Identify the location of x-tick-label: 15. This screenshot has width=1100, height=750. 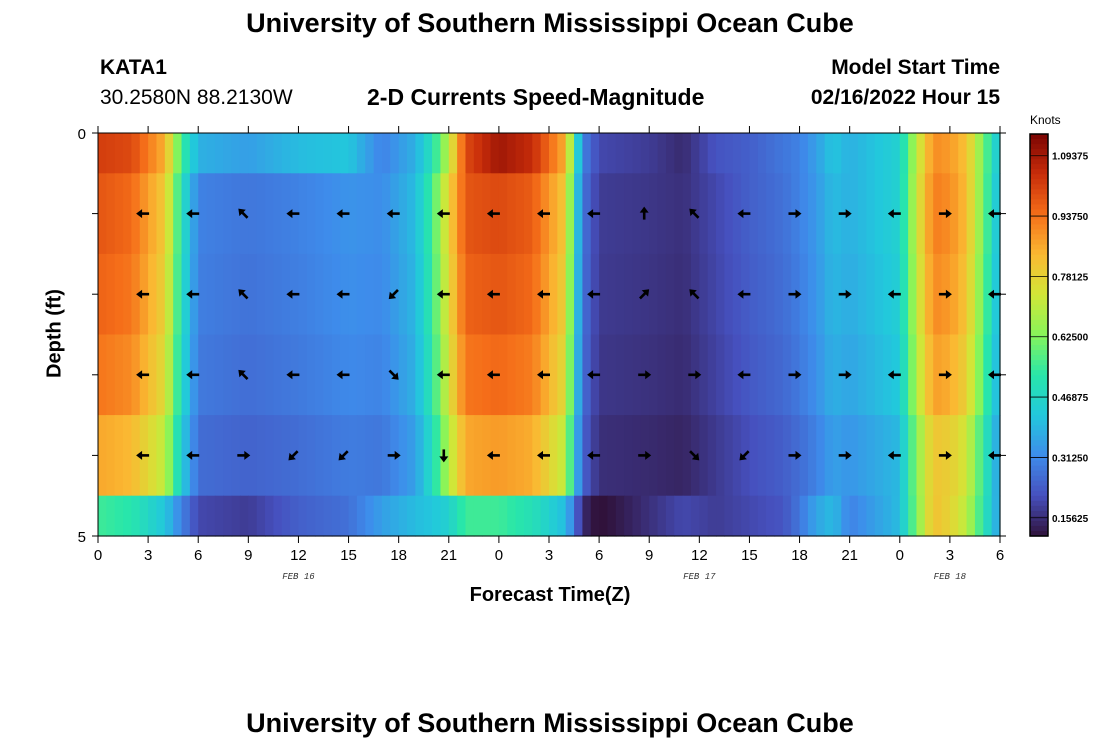
(348, 555).